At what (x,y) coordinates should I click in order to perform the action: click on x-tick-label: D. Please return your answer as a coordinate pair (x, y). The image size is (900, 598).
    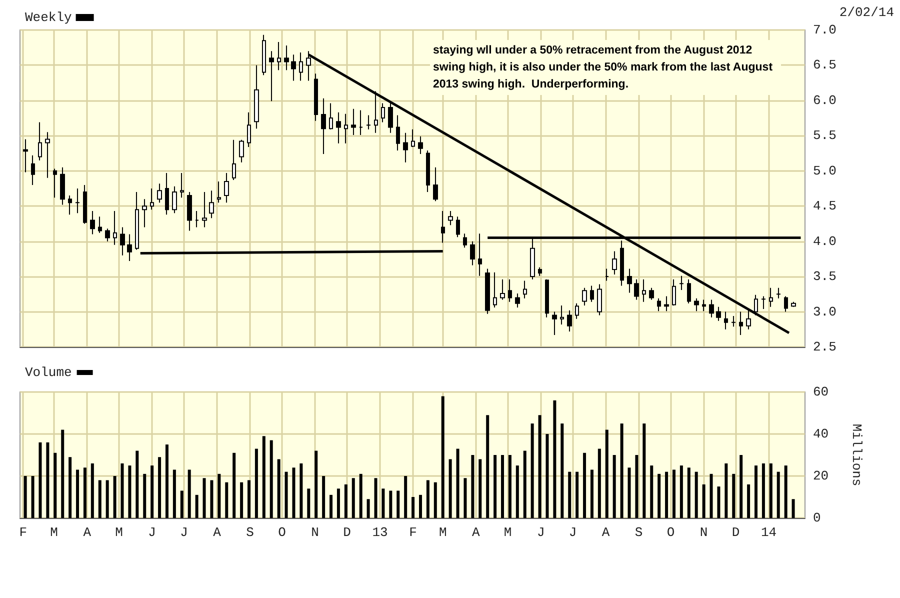
    Looking at the image, I should click on (736, 532).